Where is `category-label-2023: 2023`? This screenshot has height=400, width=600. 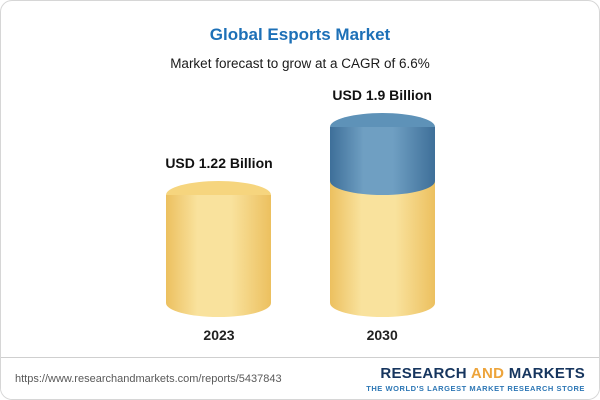
category-label-2023: 2023 is located at coordinates (219, 335).